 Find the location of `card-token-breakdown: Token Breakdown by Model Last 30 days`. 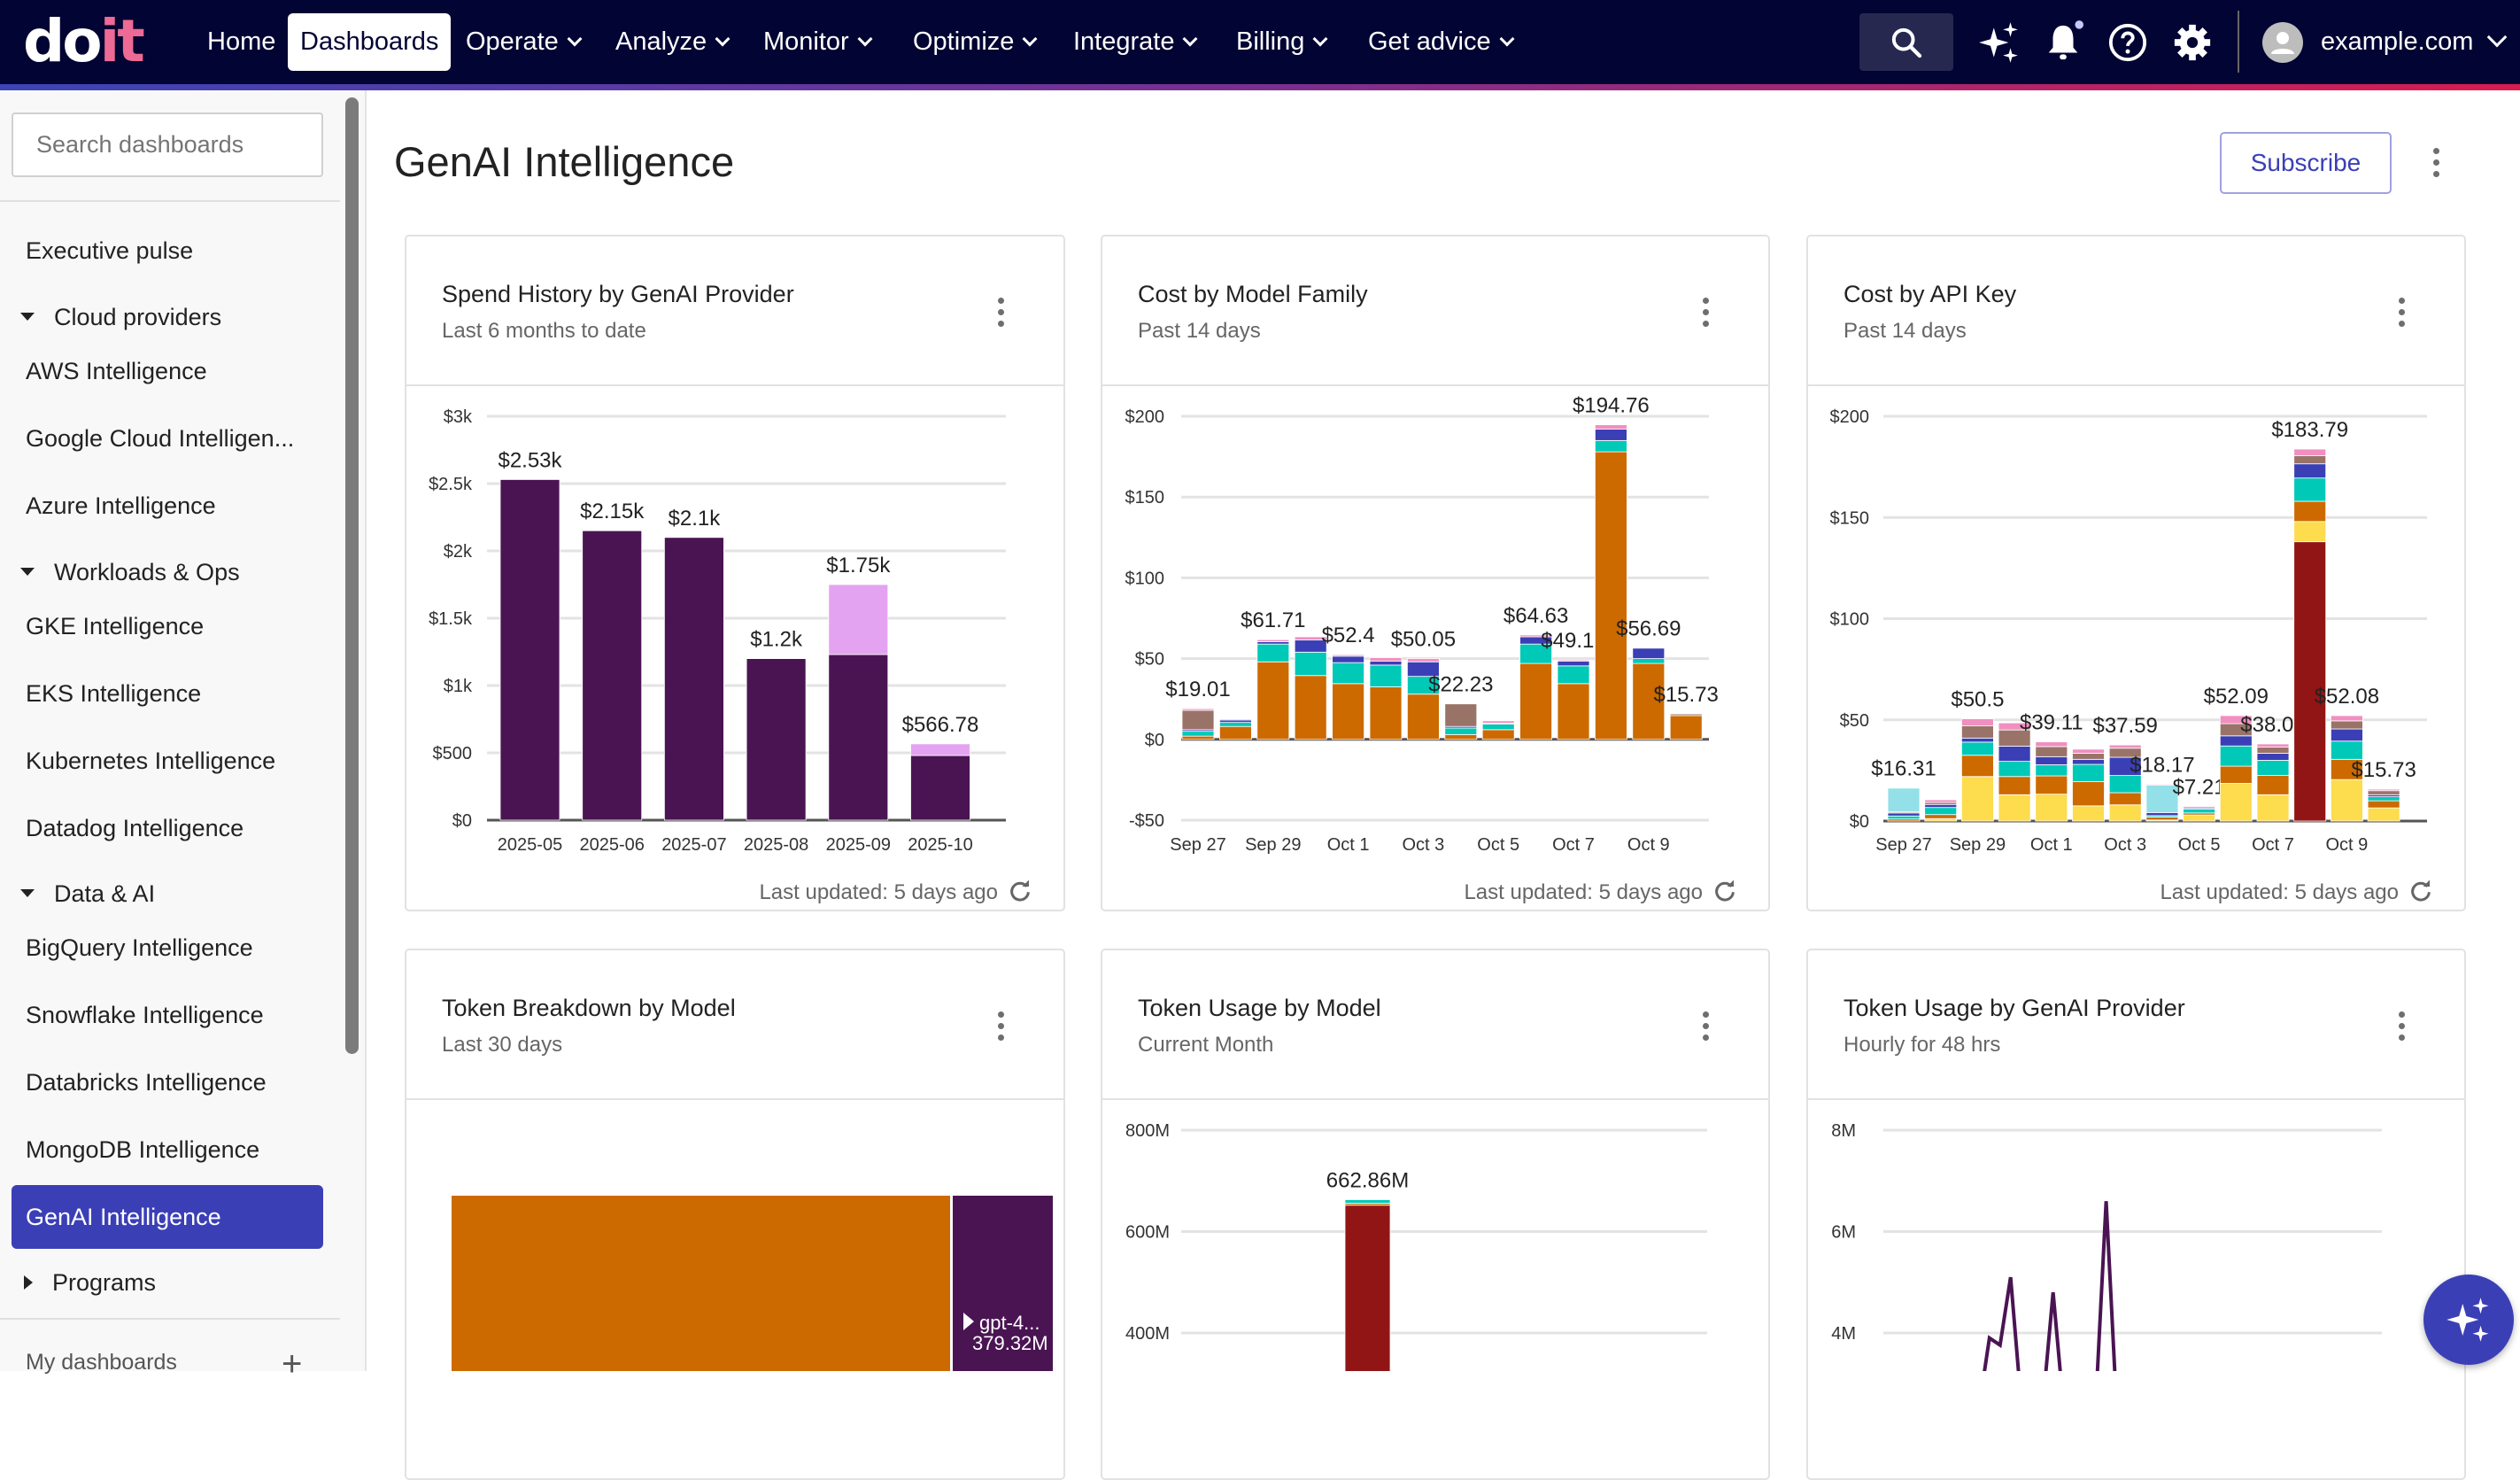

card-token-breakdown: Token Breakdown by Model Last 30 days is located at coordinates (735, 1214).